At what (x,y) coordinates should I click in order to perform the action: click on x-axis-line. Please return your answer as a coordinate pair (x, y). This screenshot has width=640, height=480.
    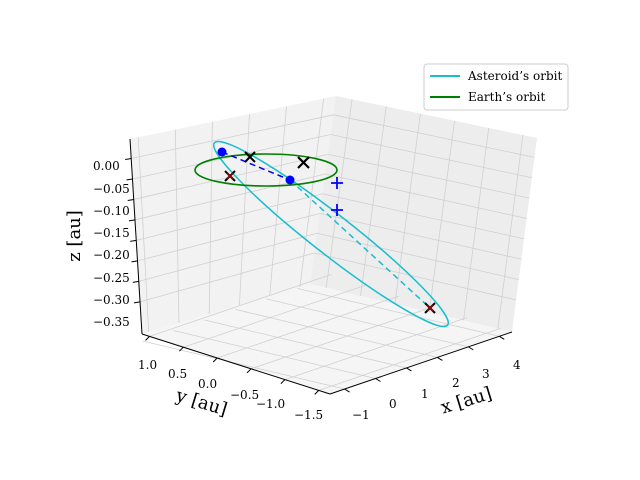
    Looking at the image, I should click on (421, 363).